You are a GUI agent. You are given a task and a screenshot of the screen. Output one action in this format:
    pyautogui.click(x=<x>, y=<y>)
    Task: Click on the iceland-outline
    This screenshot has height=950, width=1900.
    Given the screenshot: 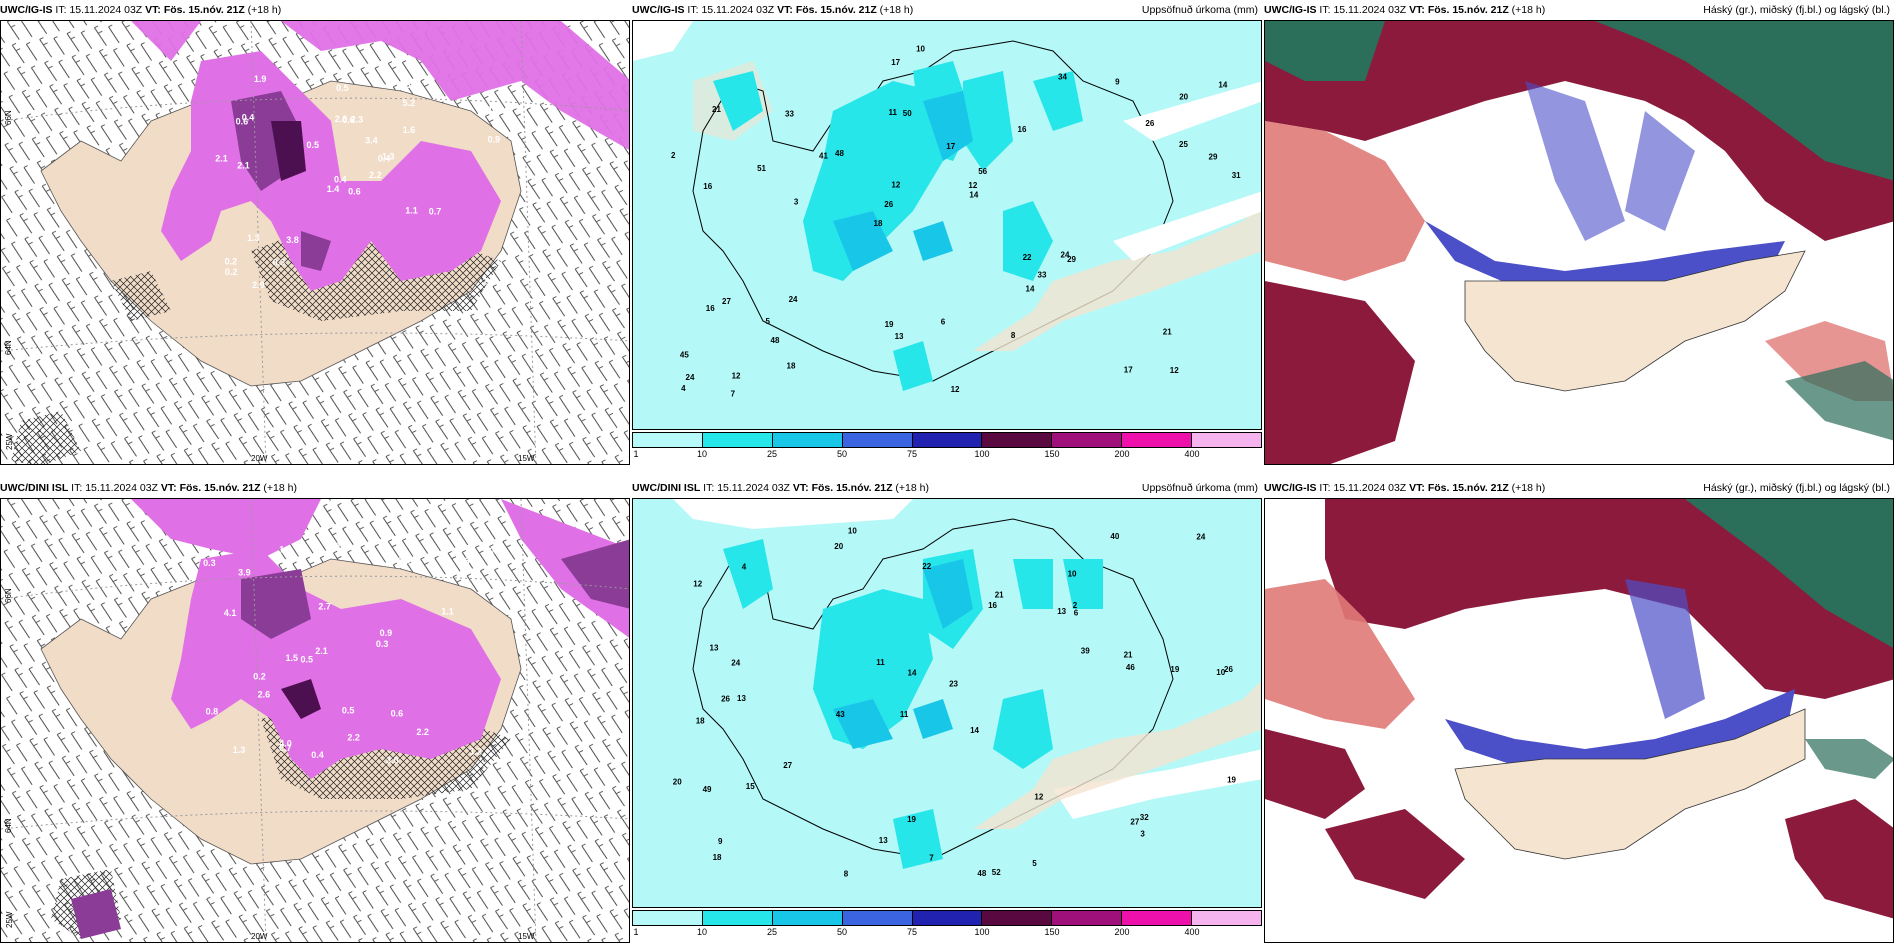 What is the action you would take?
    pyautogui.click(x=933, y=689)
    